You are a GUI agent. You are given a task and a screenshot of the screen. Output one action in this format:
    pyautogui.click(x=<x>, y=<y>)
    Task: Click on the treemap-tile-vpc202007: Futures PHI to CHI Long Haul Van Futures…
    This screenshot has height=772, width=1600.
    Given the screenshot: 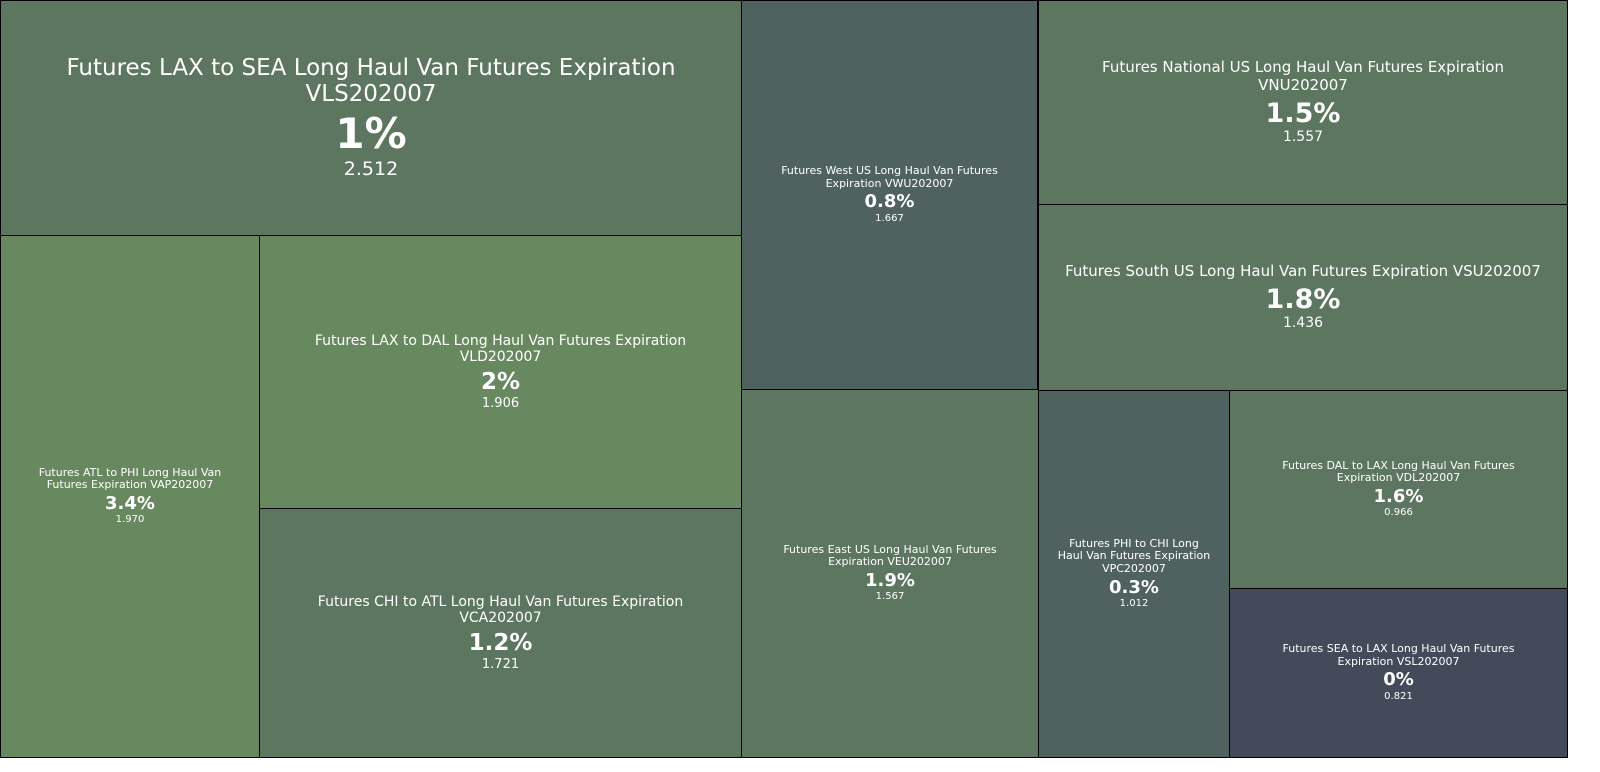 What is the action you would take?
    pyautogui.click(x=1134, y=574)
    